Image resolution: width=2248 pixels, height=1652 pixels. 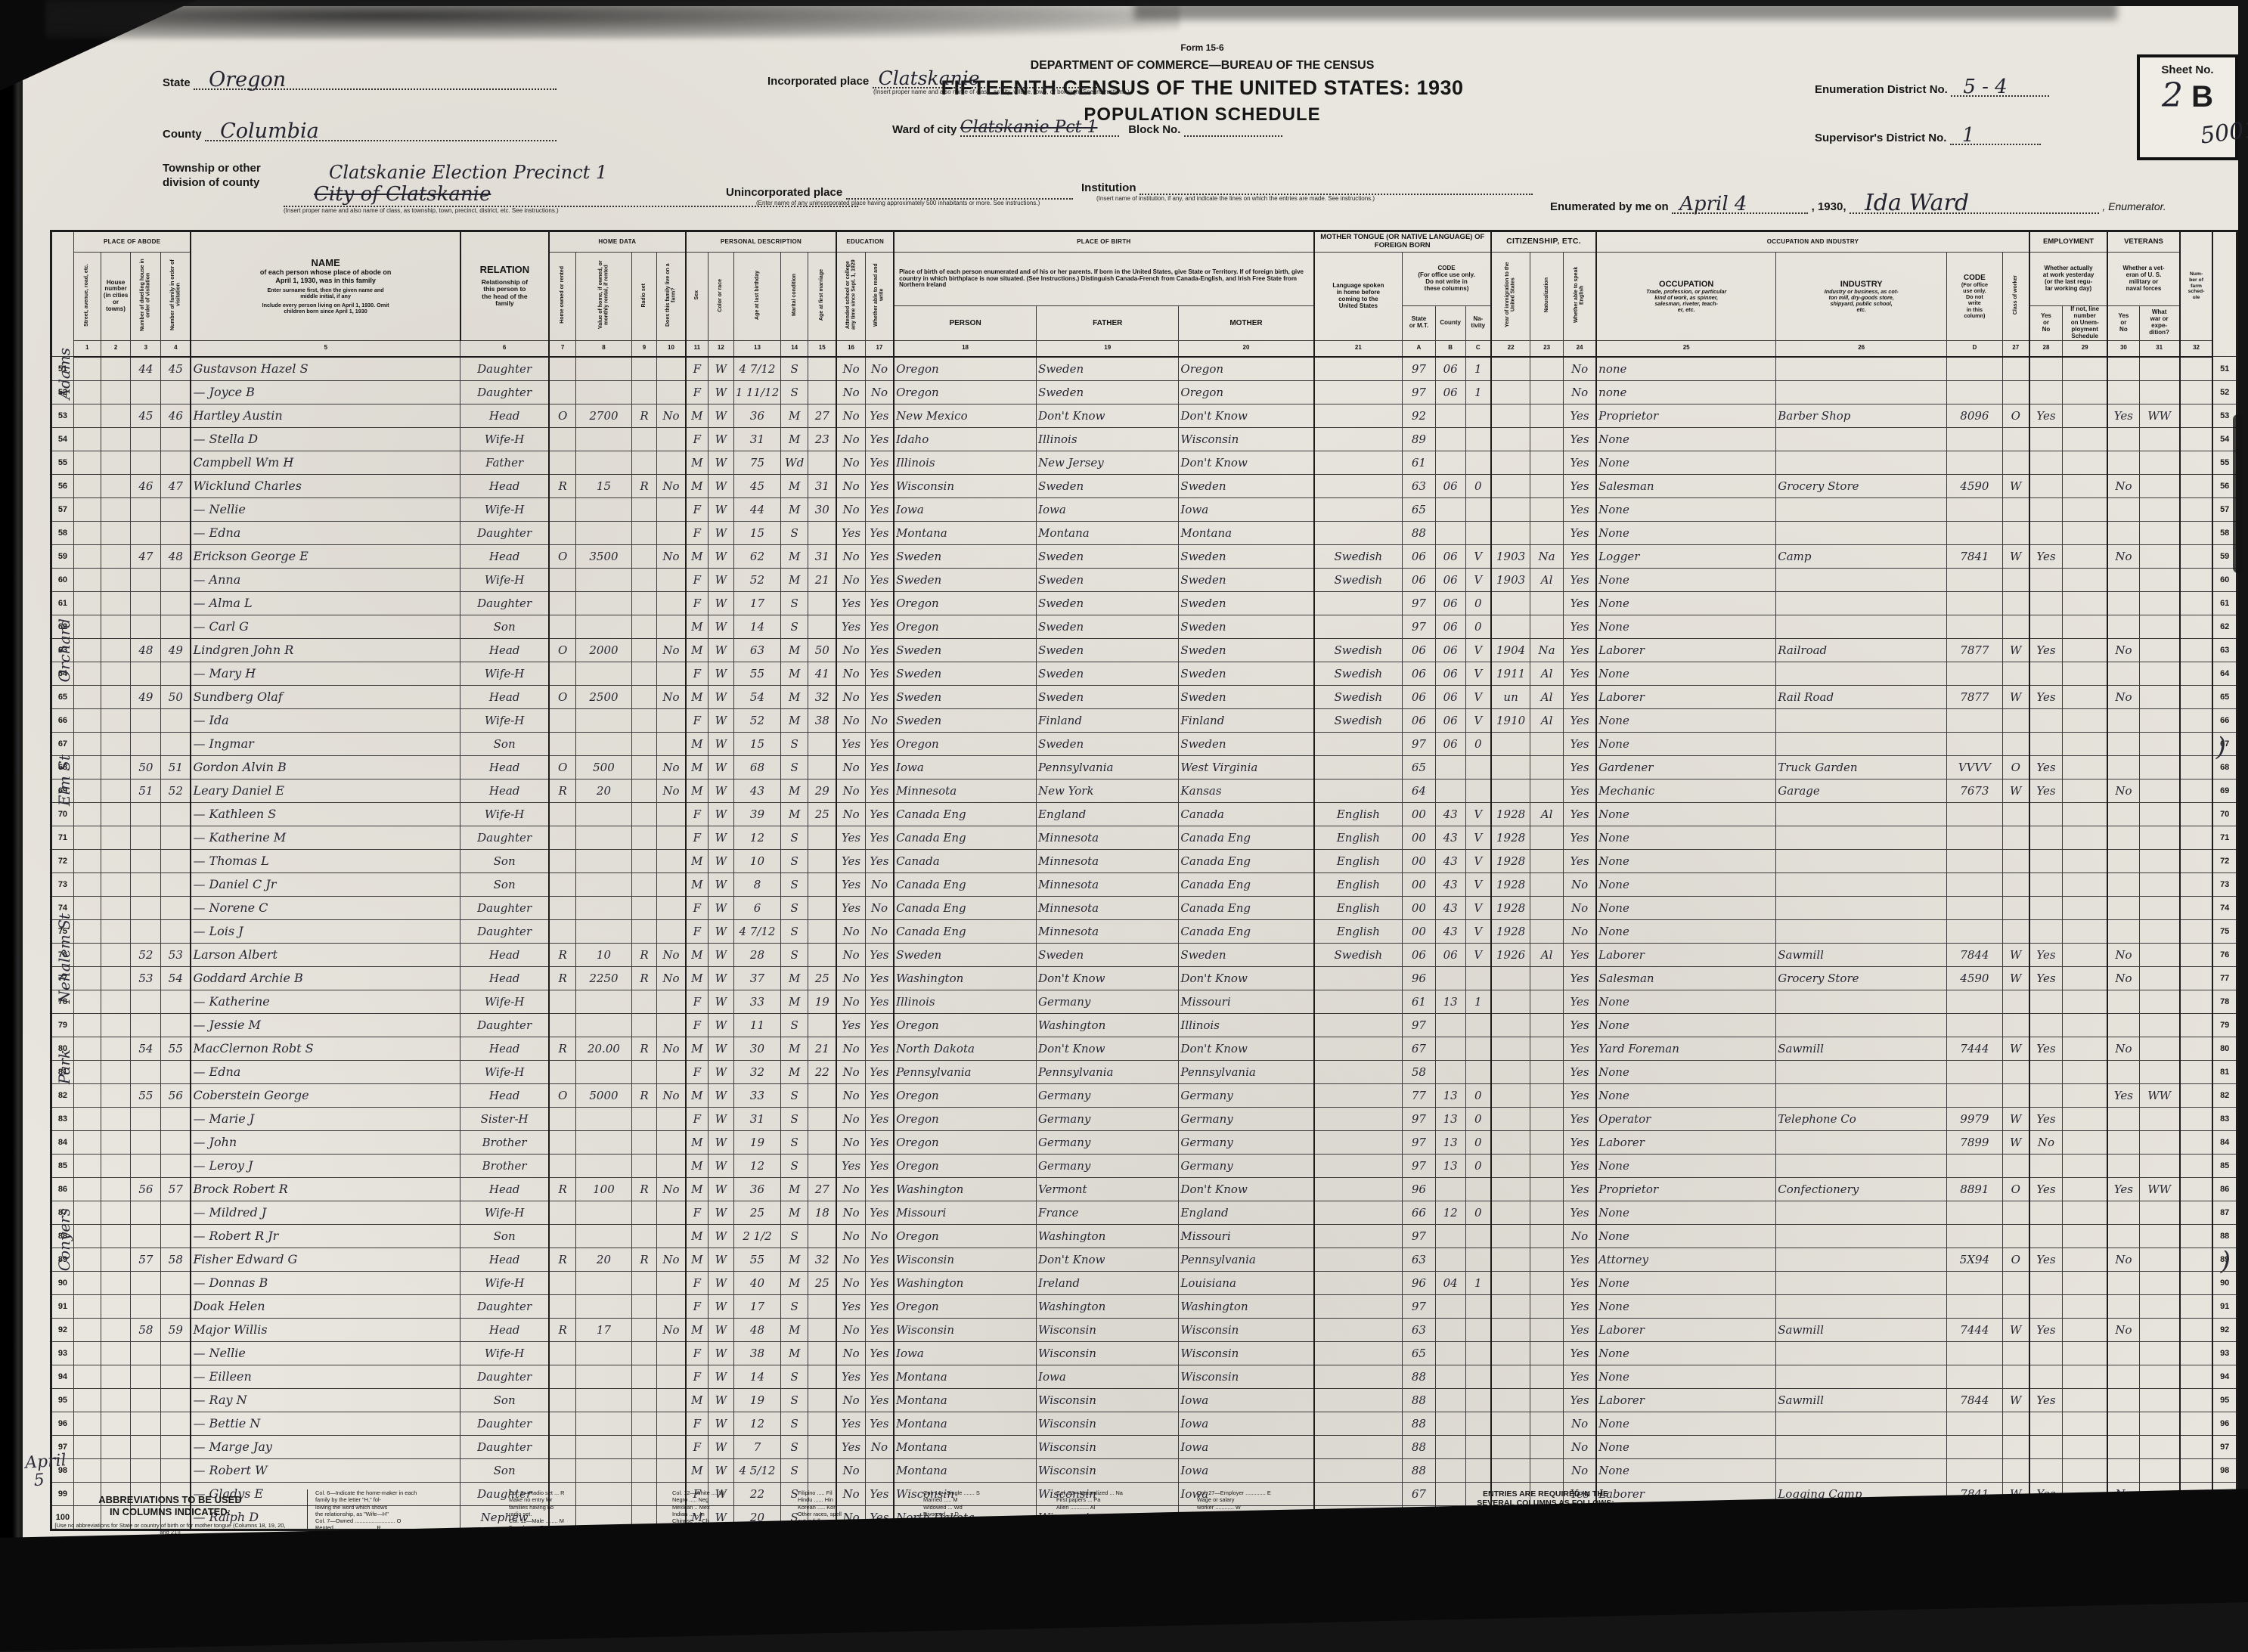 What do you see at coordinates (1932, 86) in the screenshot?
I see `enumeration-district-field: Enumeration District No. 5 - 4` at bounding box center [1932, 86].